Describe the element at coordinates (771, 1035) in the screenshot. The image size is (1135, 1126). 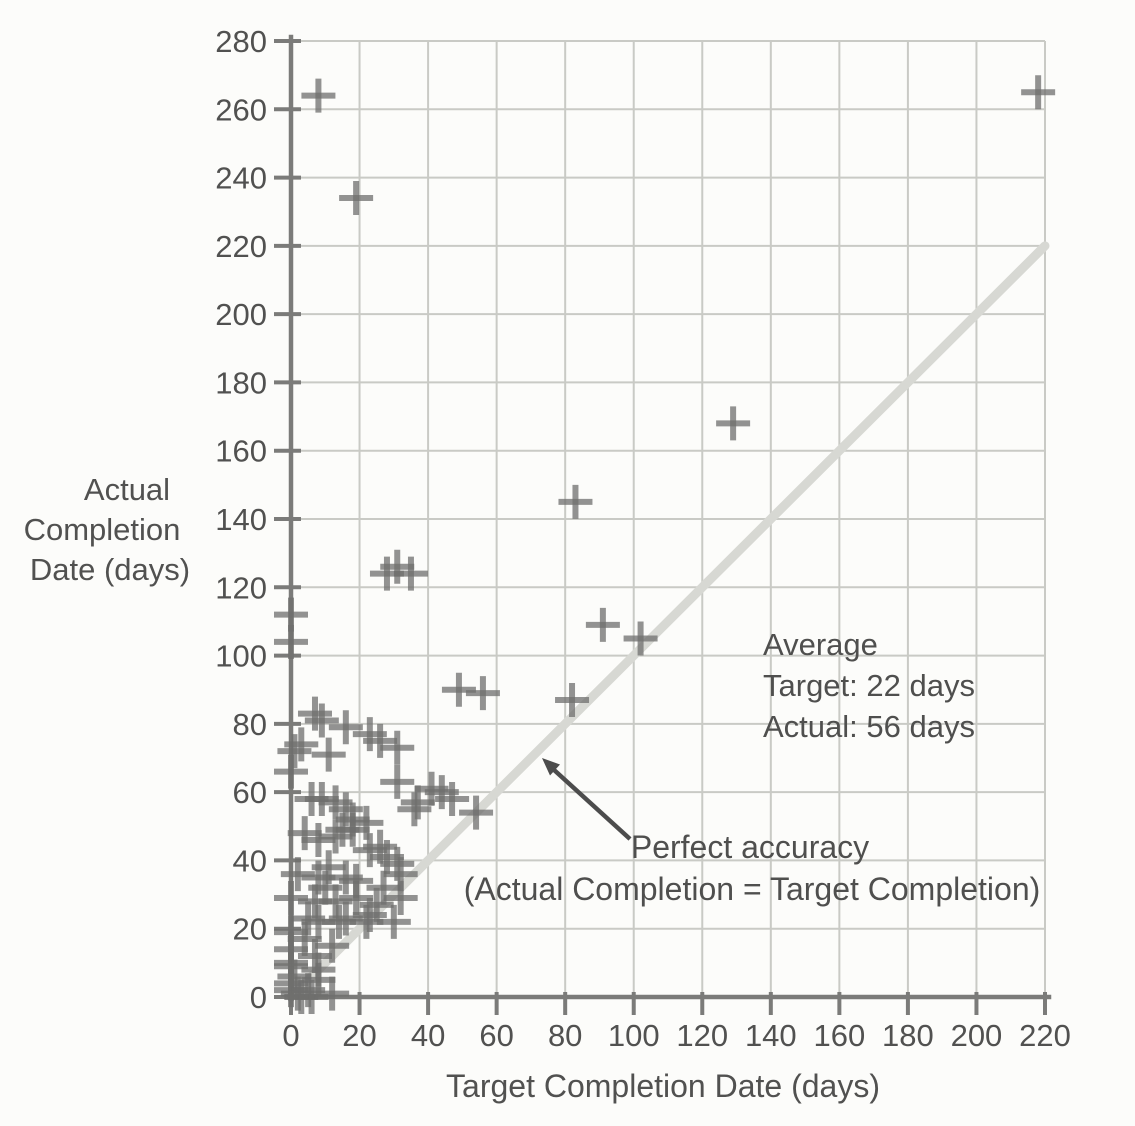
I see `x-tick-label: 140` at that location.